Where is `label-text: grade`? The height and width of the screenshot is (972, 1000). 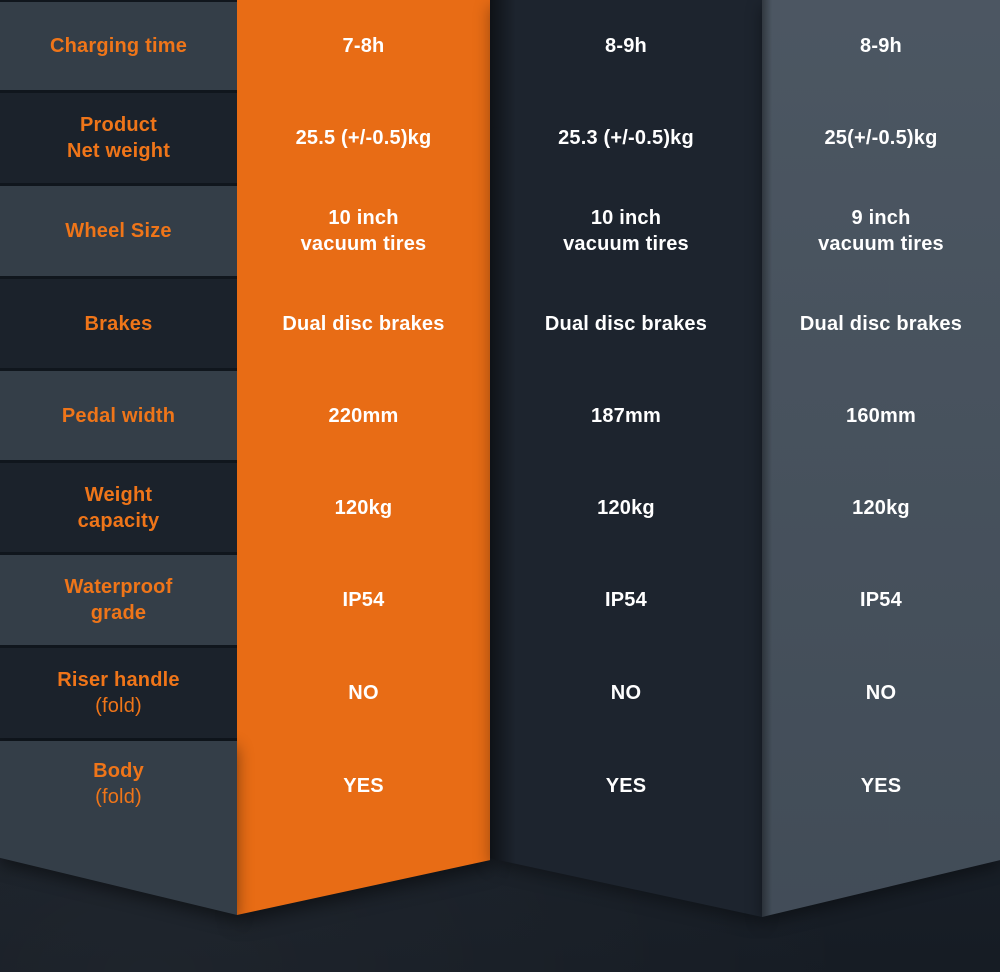
label-text: grade is located at coordinates (118, 613).